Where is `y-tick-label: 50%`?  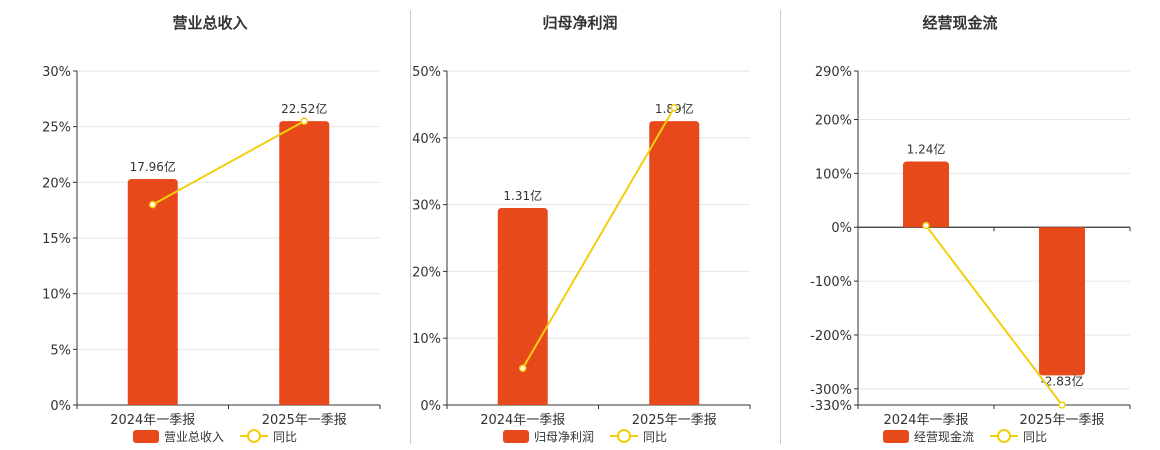 y-tick-label: 50% is located at coordinates (426, 72).